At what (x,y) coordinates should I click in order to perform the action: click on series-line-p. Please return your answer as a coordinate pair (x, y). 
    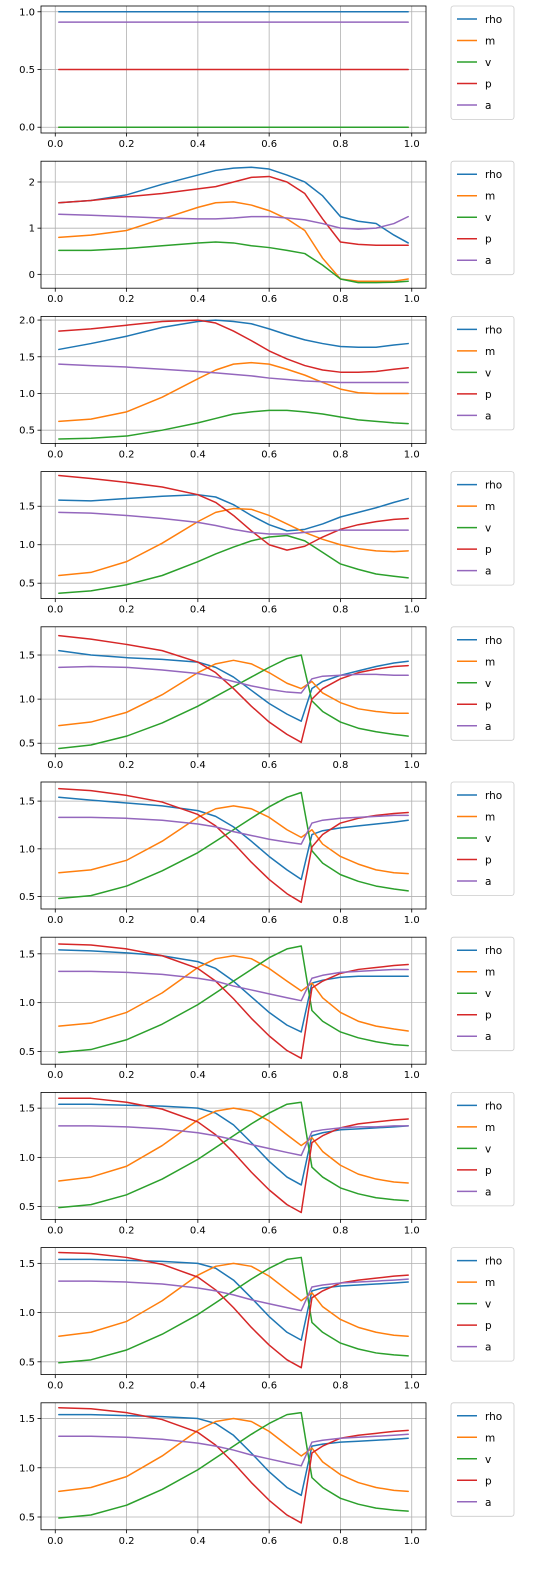
    Looking at the image, I should click on (233, 1155).